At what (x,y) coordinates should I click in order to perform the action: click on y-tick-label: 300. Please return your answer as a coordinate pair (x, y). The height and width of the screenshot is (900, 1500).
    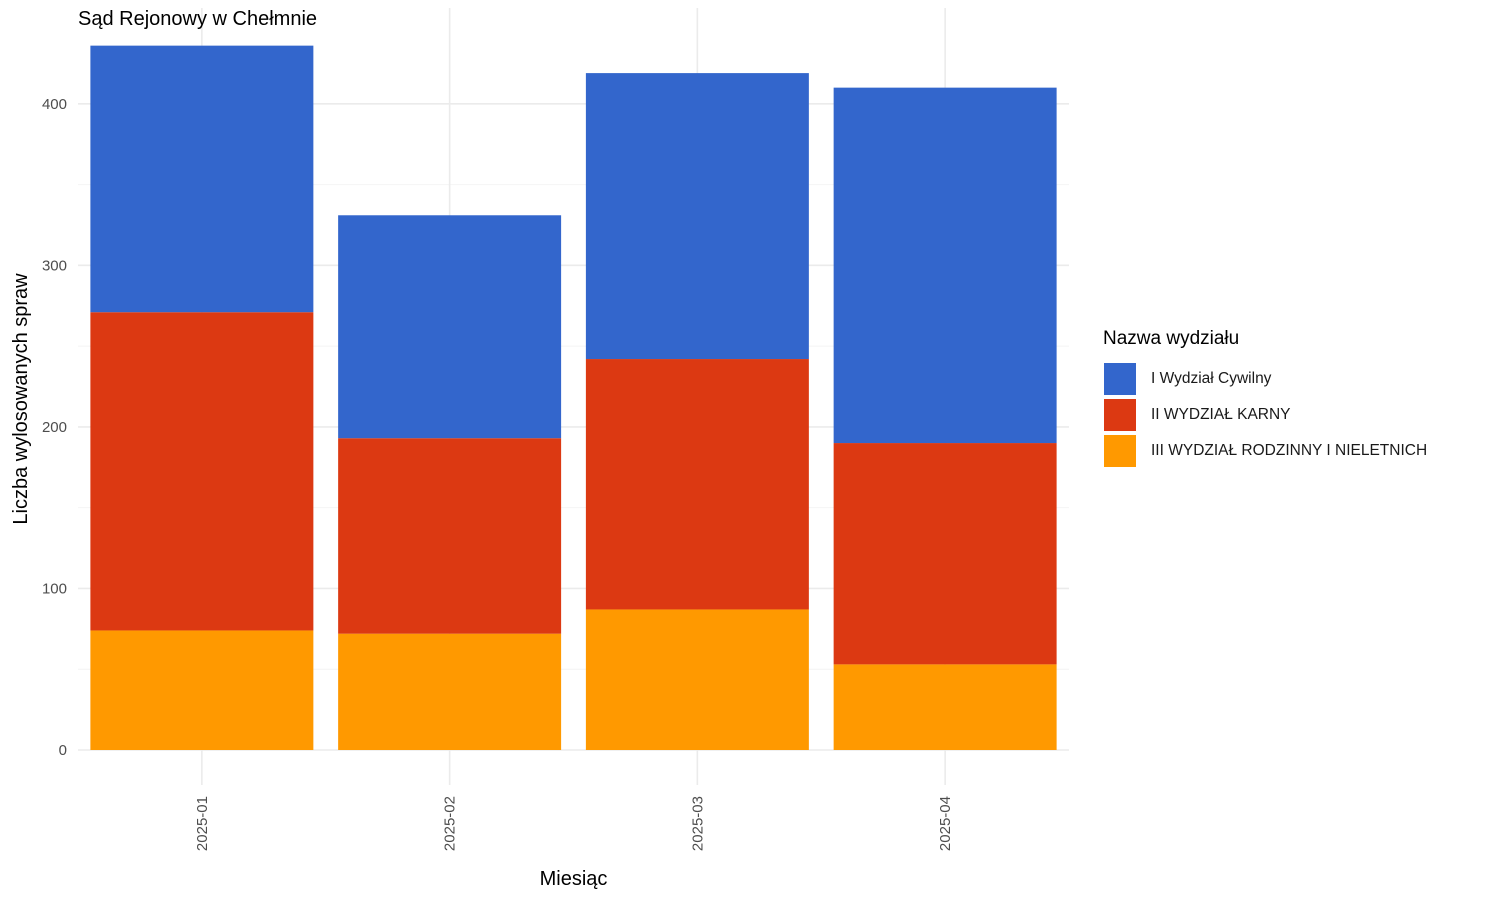
    Looking at the image, I should click on (54, 265).